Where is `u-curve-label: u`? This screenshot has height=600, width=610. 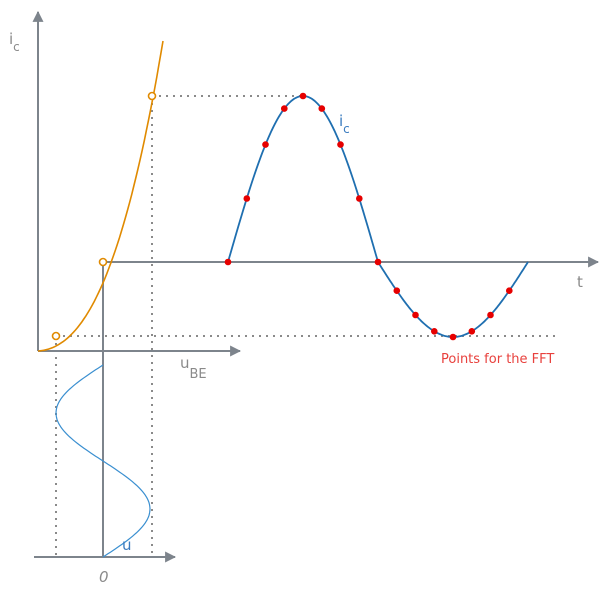
u-curve-label: u is located at coordinates (127, 545).